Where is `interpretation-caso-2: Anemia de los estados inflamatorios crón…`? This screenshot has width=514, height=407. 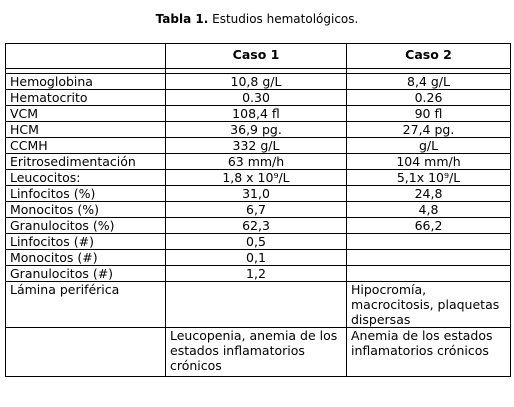 interpretation-caso-2: Anemia de los estados inflamatorios crón… is located at coordinates (428, 352).